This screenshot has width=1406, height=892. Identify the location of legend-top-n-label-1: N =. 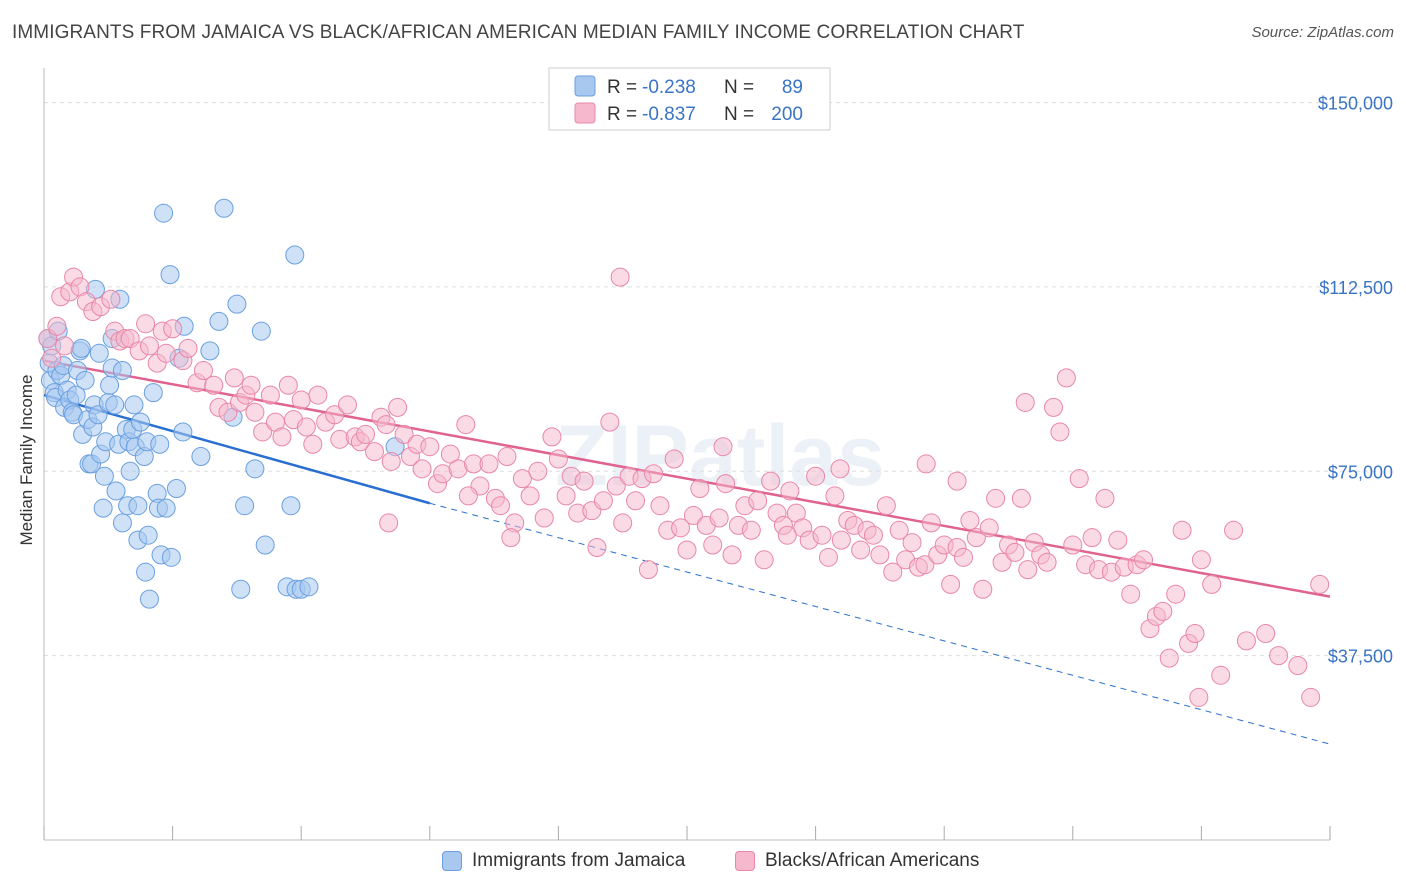
(739, 114).